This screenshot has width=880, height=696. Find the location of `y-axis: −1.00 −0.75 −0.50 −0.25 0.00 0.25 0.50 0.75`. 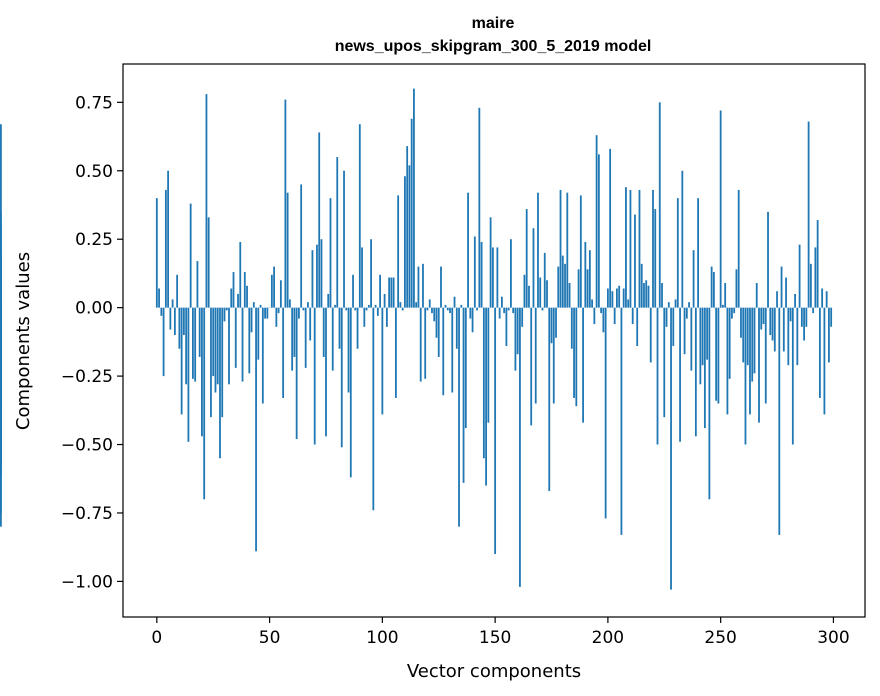

y-axis: −1.00 −0.75 −0.50 −0.25 0.00 0.25 0.50 0.75 is located at coordinates (92, 342).